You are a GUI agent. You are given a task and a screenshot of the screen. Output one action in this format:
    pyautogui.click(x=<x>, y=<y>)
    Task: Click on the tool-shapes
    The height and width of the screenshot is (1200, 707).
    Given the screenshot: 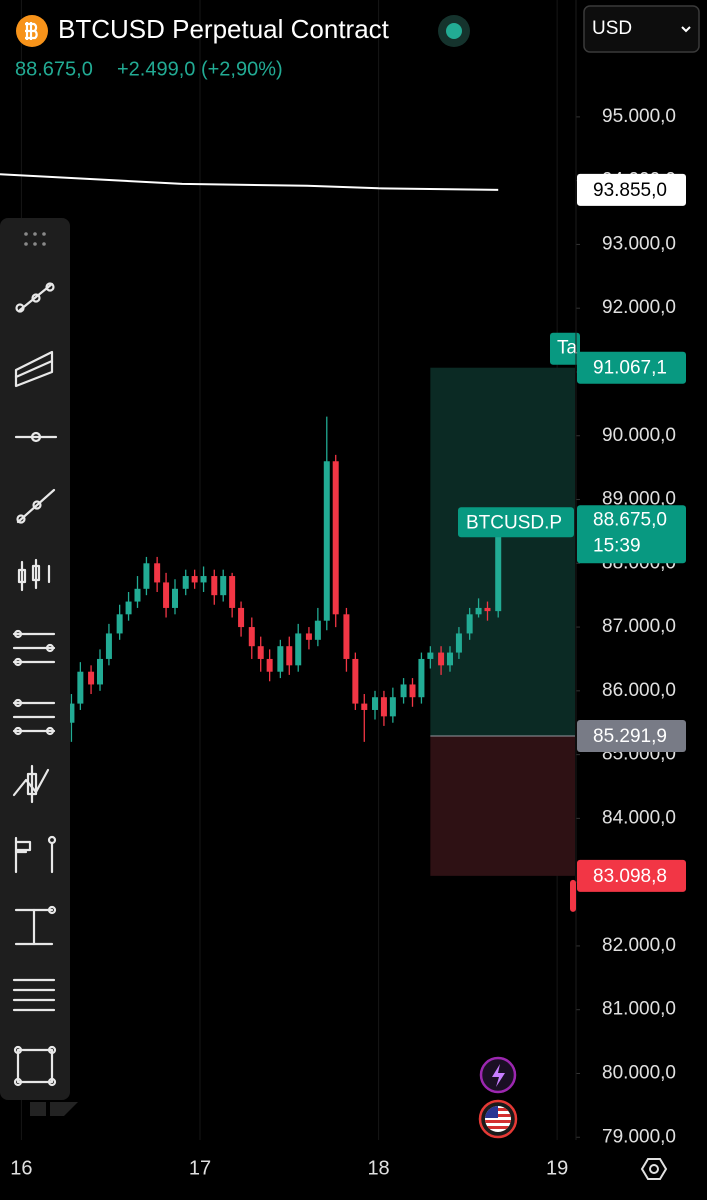 What is the action you would take?
    pyautogui.click(x=35, y=1066)
    